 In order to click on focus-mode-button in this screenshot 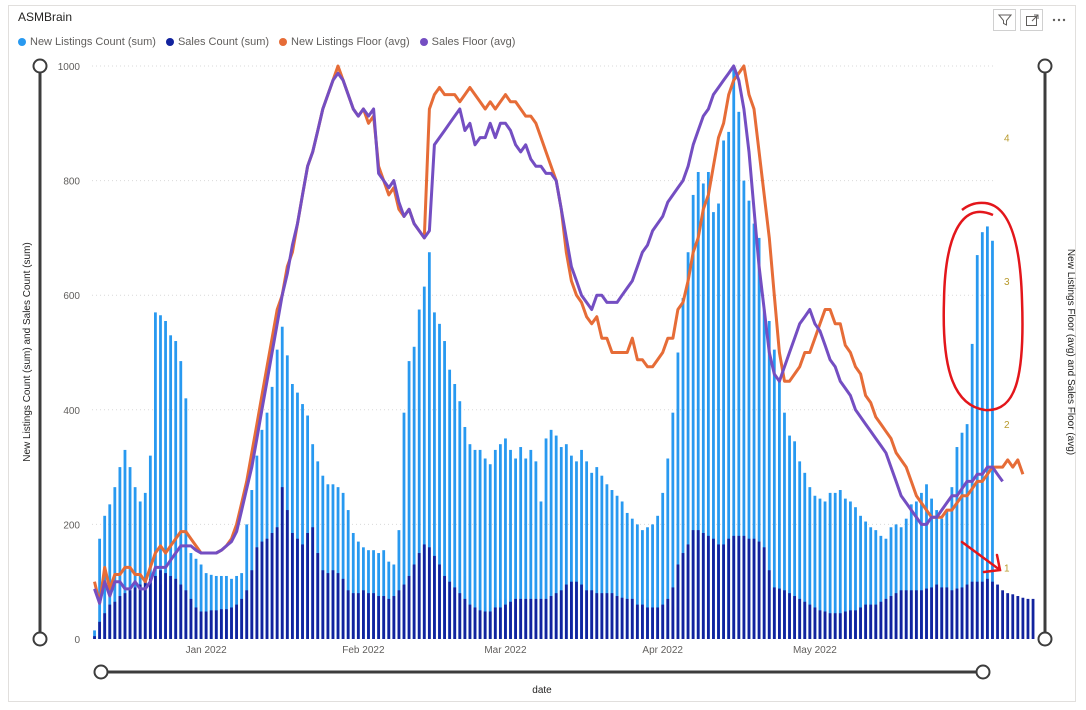, I will do `click(1031, 20)`.